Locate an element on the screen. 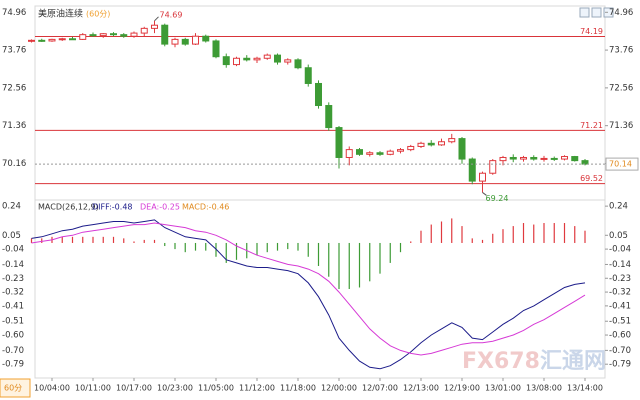 The height and width of the screenshot is (400, 640). macd-label: MACD:-0.46 is located at coordinates (205, 207).